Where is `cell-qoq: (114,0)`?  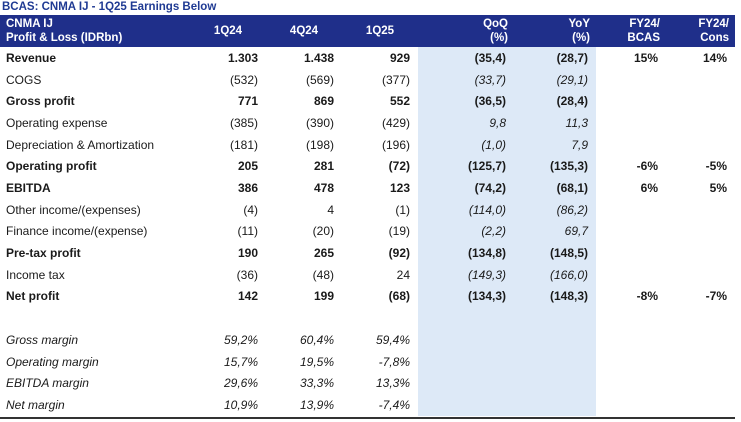
cell-qoq: (114,0) is located at coordinates (466, 209).